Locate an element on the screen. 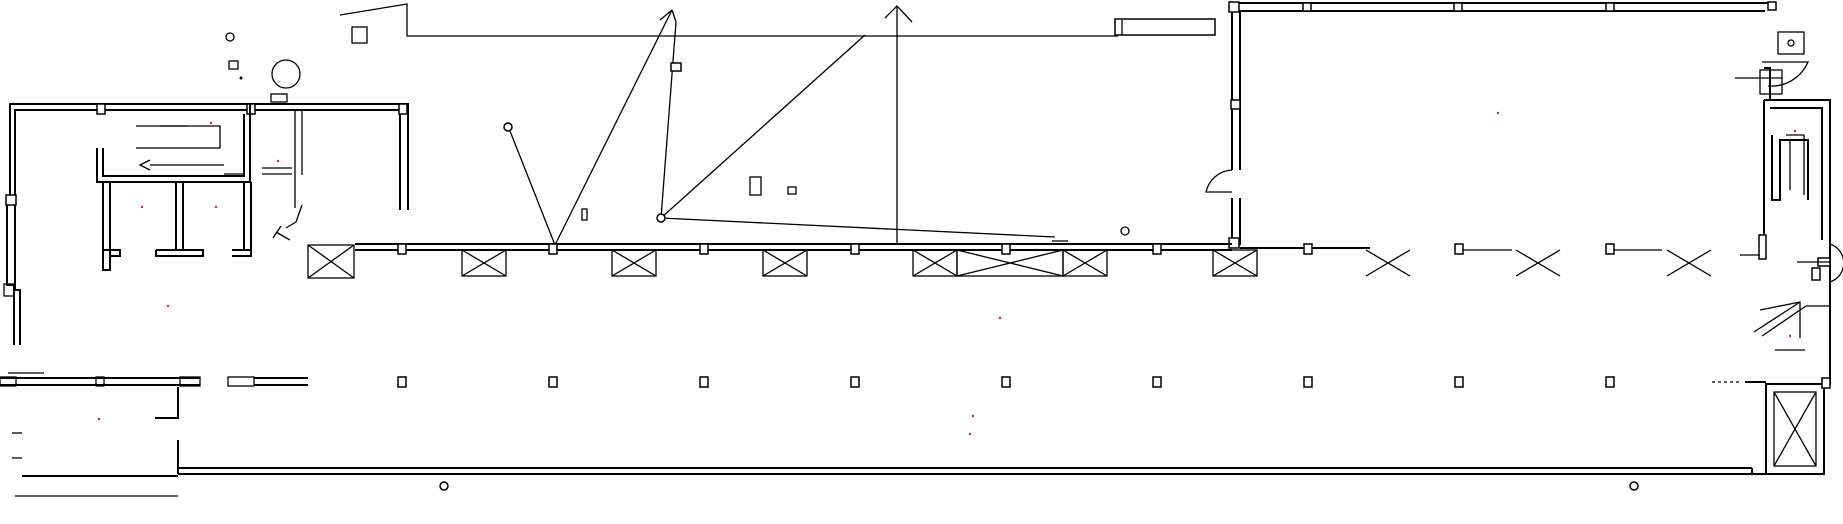  right-hall-walls is located at coordinates (1491, 125).